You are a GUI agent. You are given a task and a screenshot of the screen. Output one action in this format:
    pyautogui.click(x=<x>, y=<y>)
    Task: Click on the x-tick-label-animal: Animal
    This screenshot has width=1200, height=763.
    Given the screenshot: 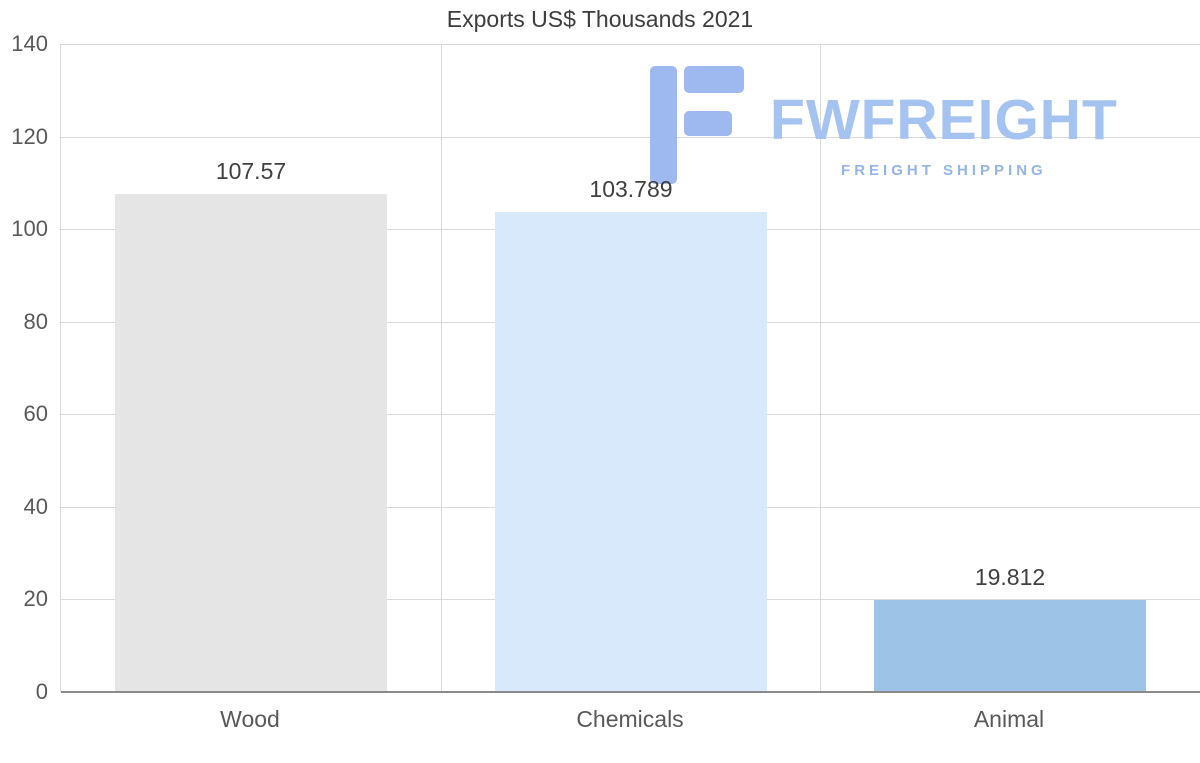 What is the action you would take?
    pyautogui.click(x=1009, y=719)
    